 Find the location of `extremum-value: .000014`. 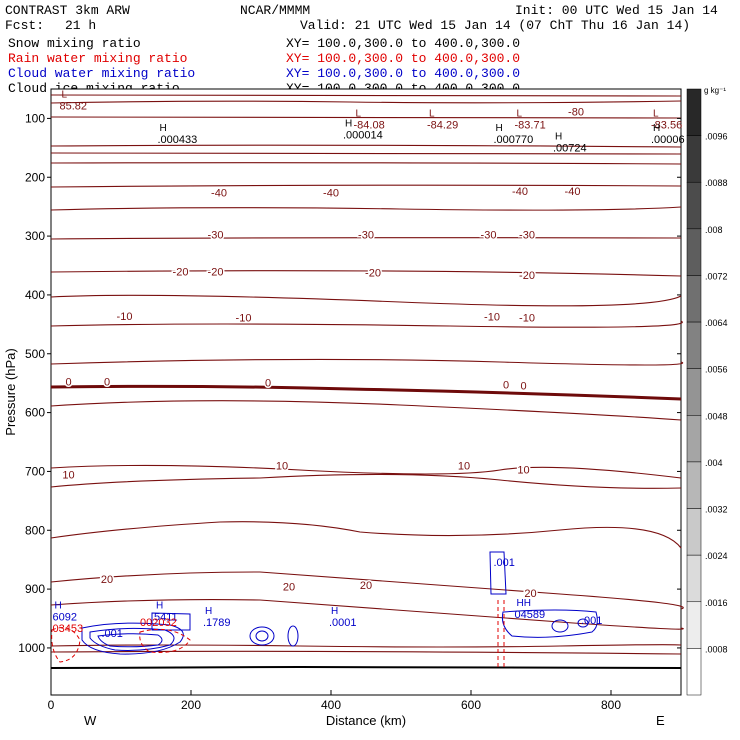

extremum-value: .000014 is located at coordinates (363, 135).